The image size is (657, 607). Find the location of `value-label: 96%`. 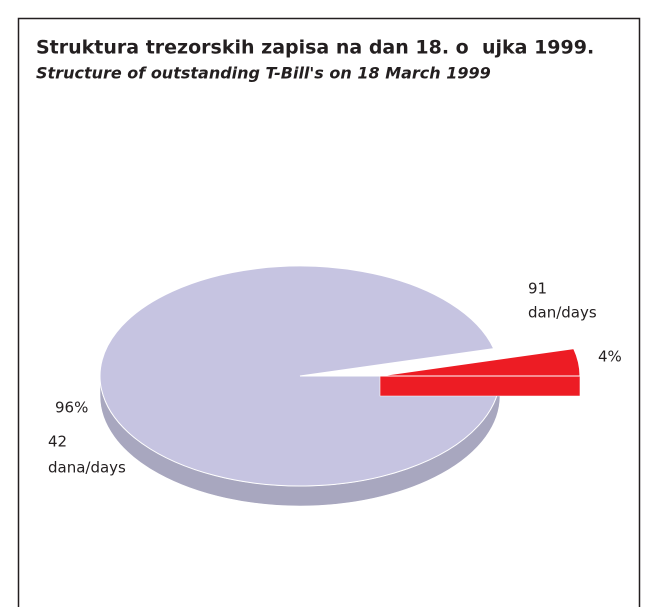

value-label: 96% is located at coordinates (71, 408).